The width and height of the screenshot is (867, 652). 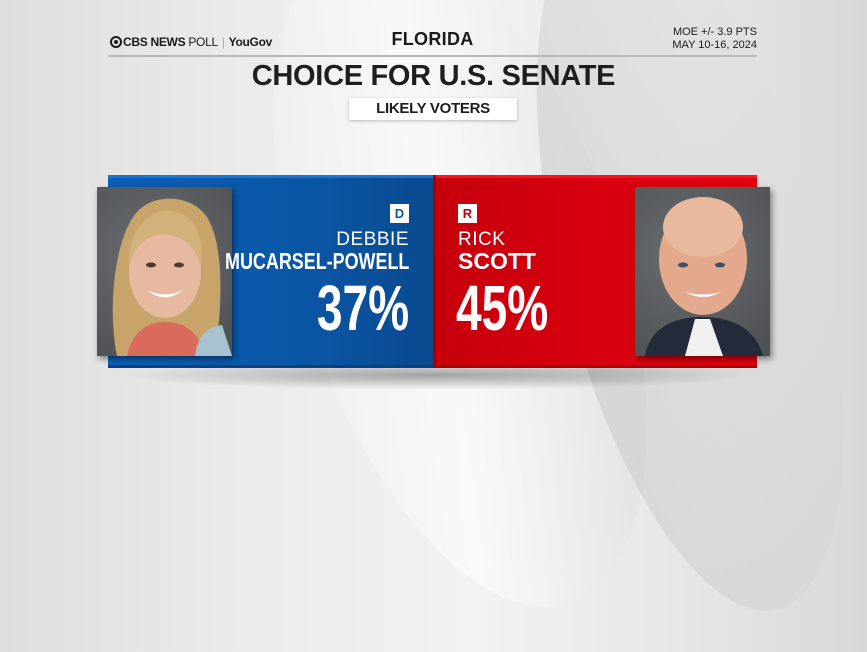 I want to click on republican-first-name: RICK, so click(x=482, y=239).